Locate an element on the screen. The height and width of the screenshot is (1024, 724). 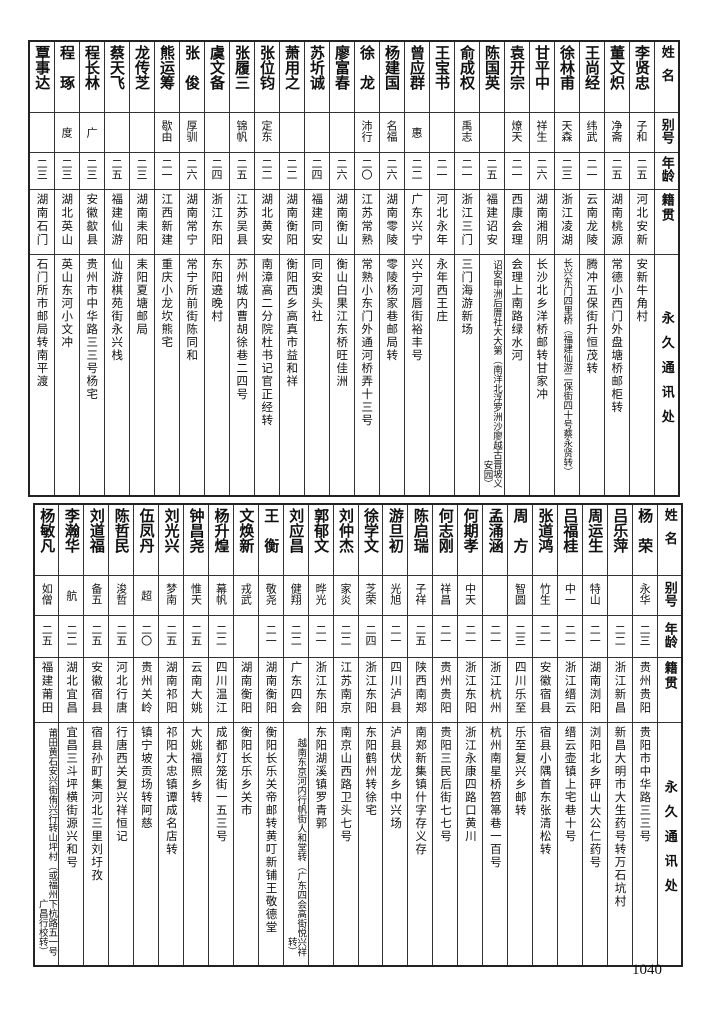
address-cell: 英山东河小文冲 is located at coordinates (66, 375).